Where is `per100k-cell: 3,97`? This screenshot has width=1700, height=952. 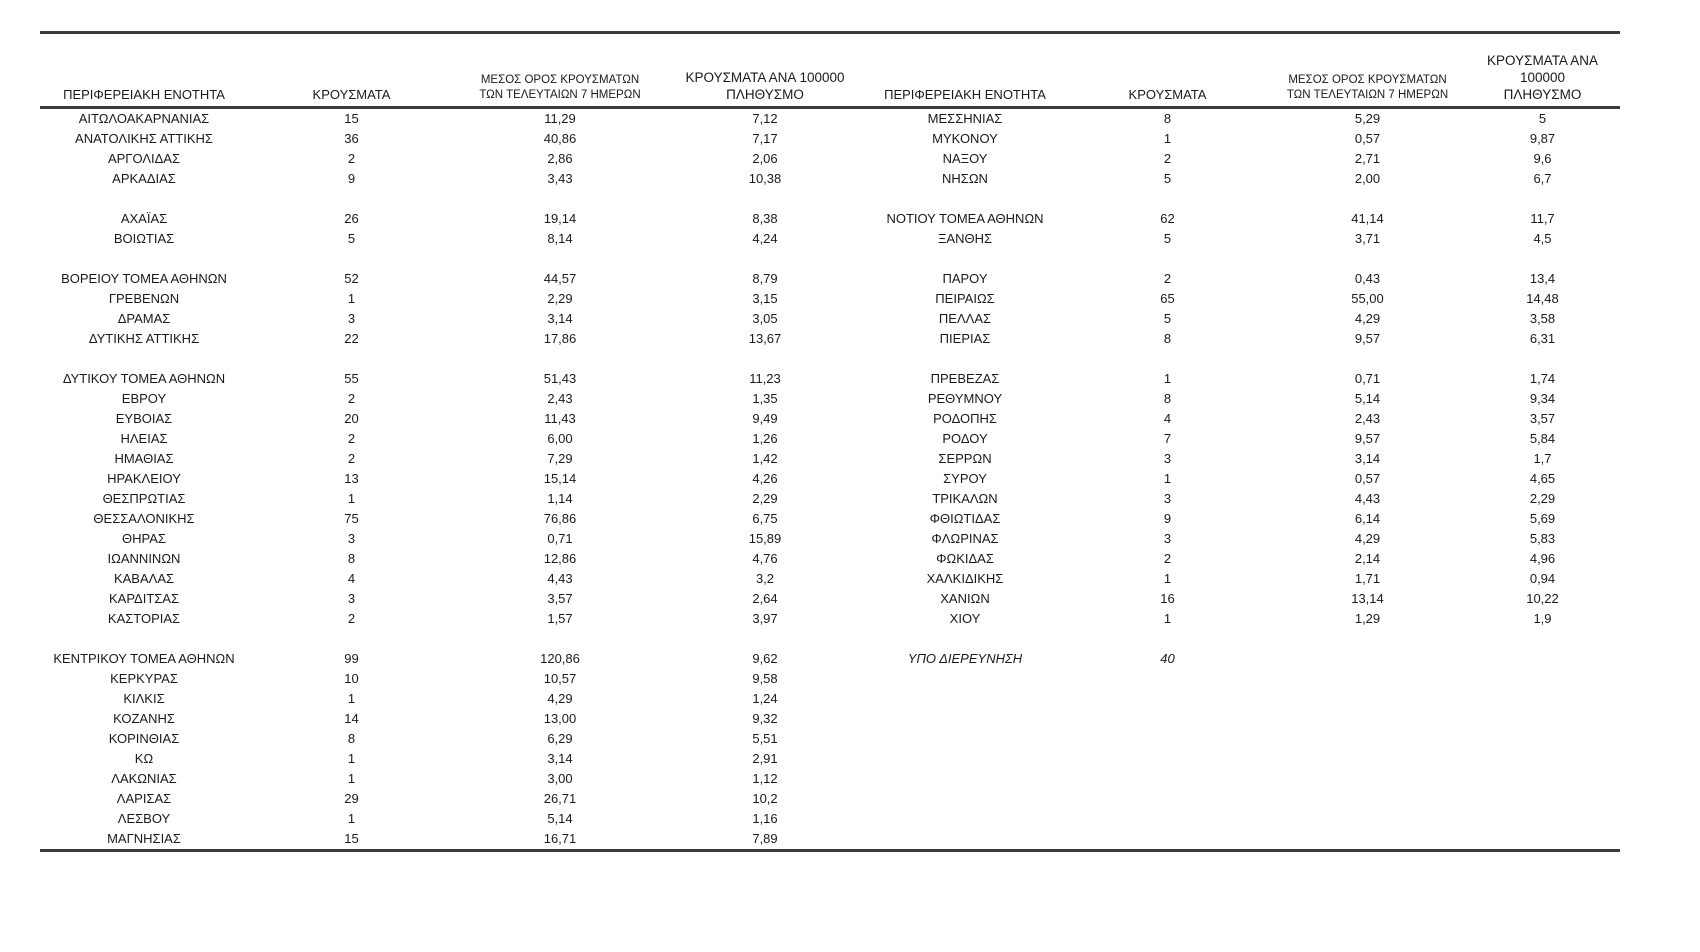 per100k-cell: 3,97 is located at coordinates (765, 618).